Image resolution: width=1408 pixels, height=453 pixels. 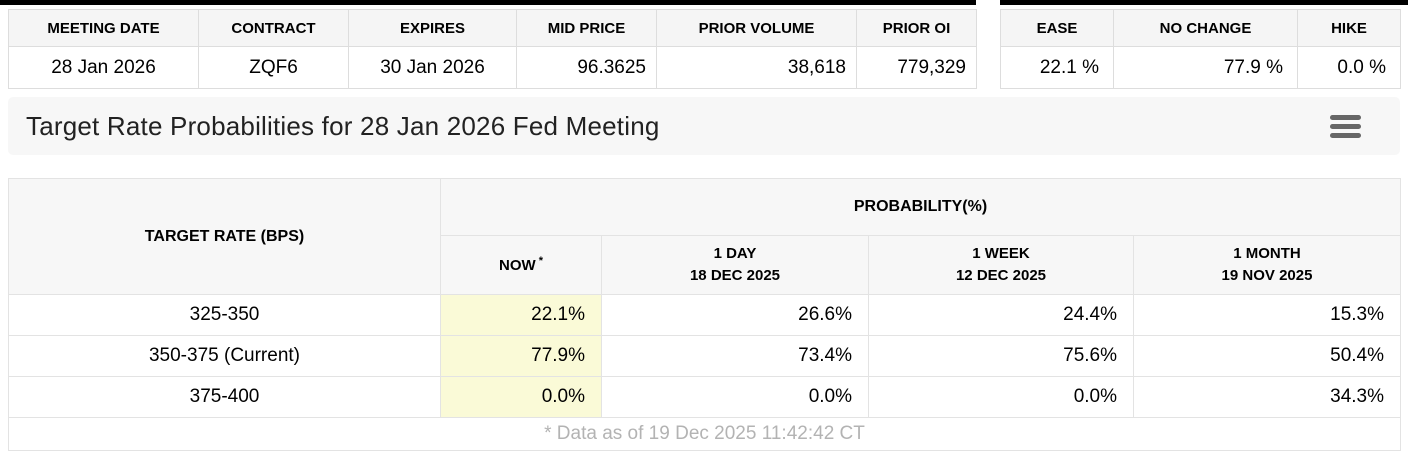 I want to click on cell-prob-1-month: 50.4%, so click(x=1267, y=356).